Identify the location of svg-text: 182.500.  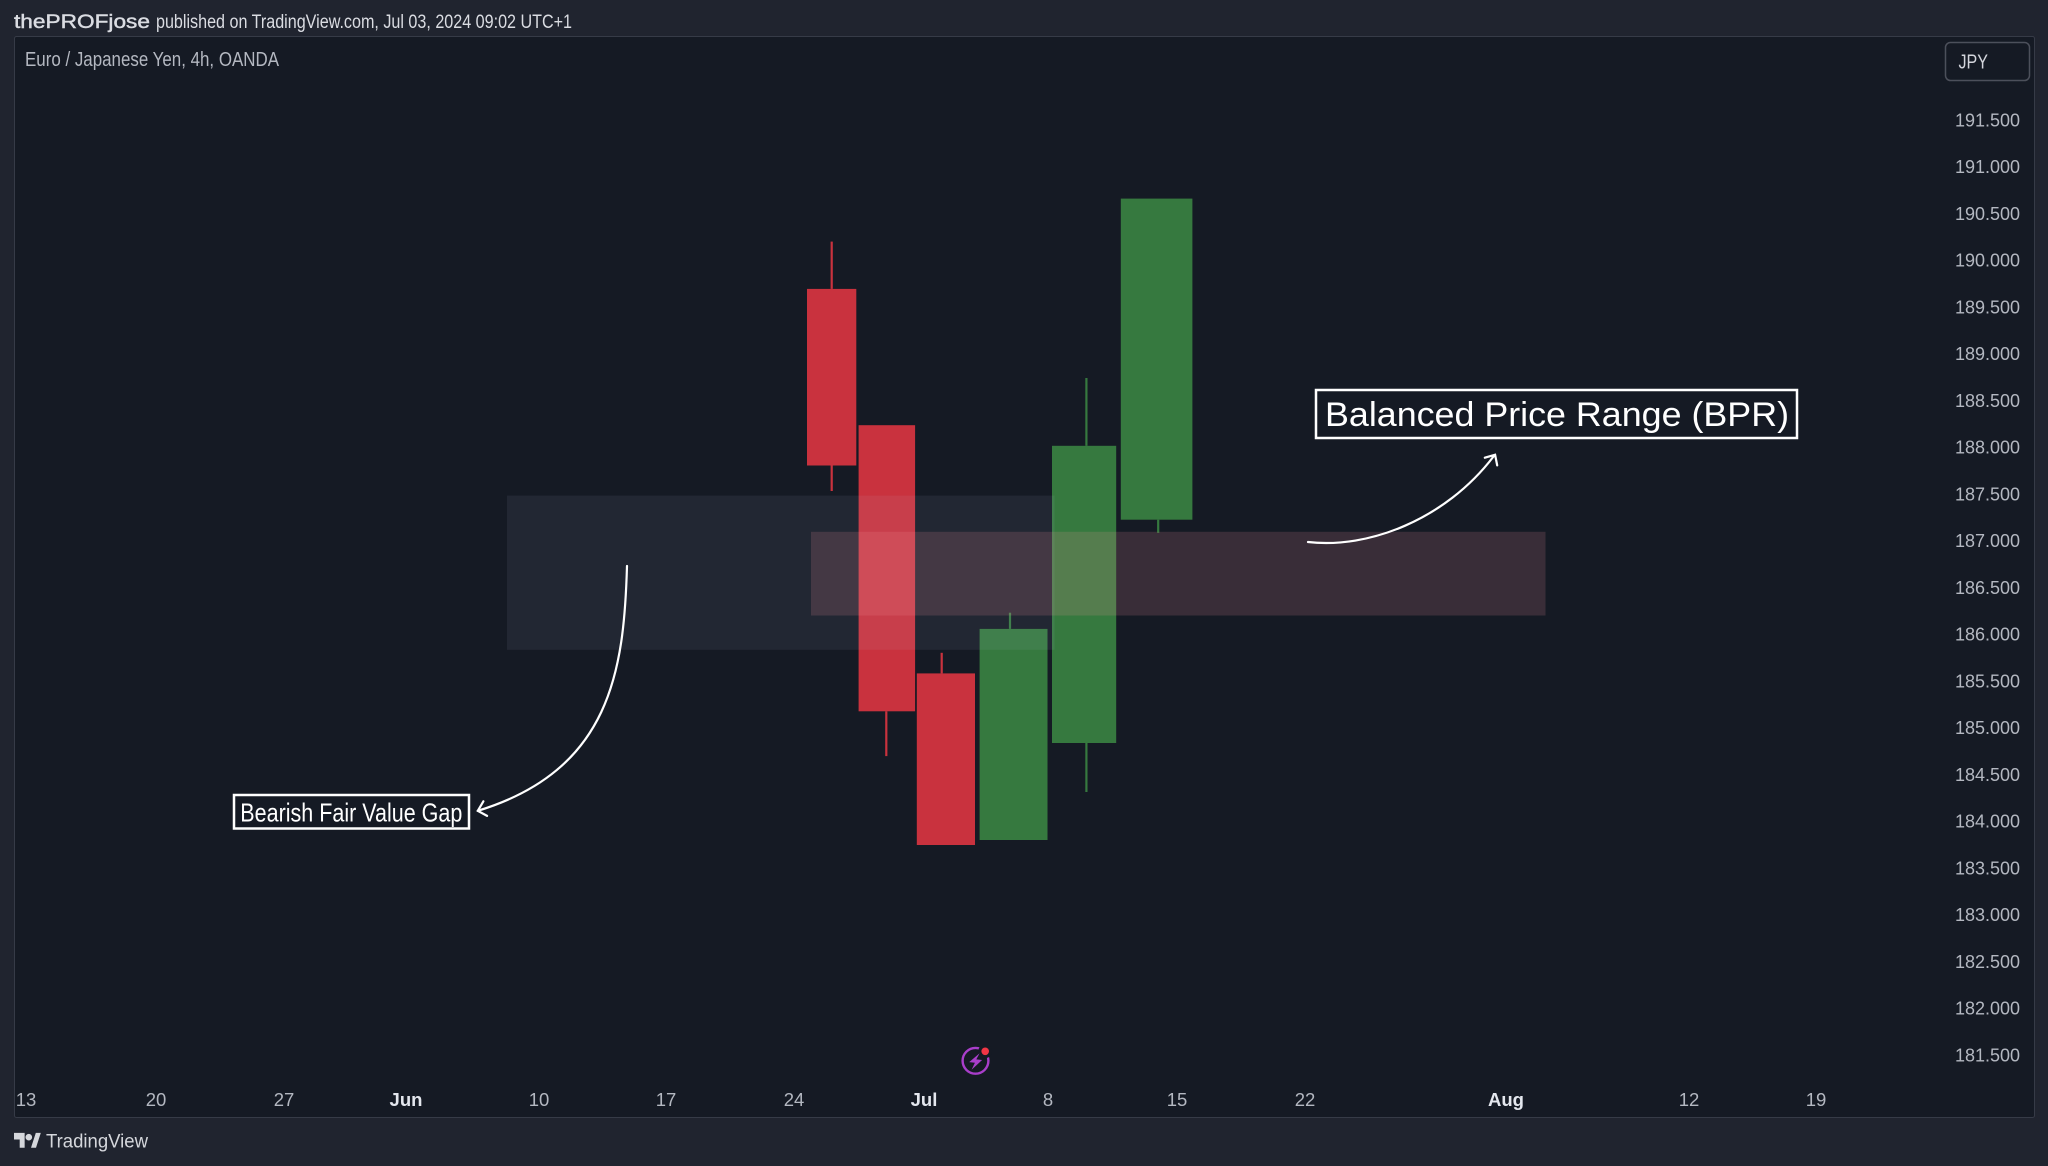
(1987, 962).